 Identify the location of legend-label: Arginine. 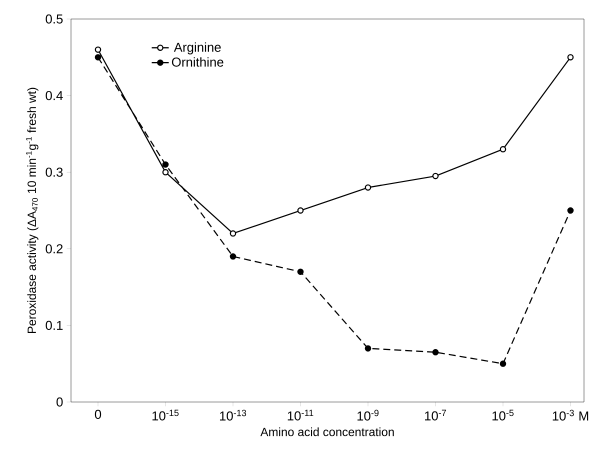
(197, 48).